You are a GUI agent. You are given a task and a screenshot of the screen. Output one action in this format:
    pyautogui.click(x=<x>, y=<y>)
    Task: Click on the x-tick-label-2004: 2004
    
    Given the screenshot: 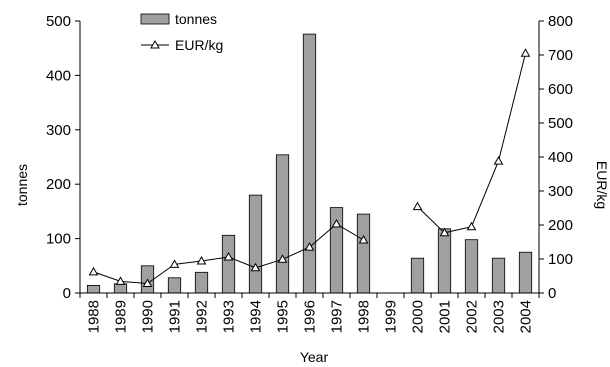 What is the action you would take?
    pyautogui.click(x=526, y=316)
    